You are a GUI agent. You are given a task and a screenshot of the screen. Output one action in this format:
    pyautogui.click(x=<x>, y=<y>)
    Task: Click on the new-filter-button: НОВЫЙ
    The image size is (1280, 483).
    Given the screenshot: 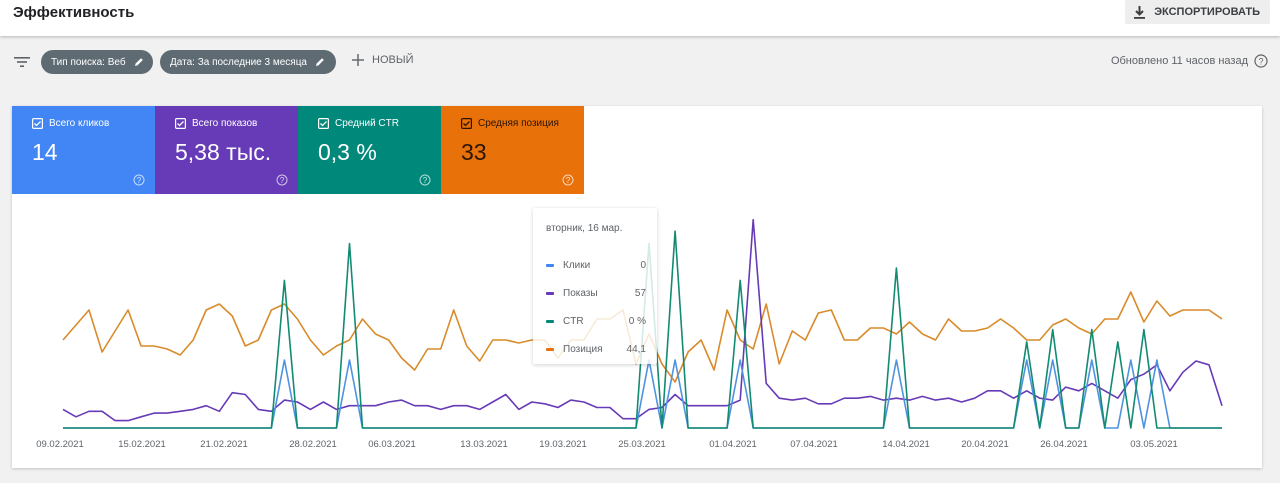 What is the action you would take?
    pyautogui.click(x=382, y=60)
    